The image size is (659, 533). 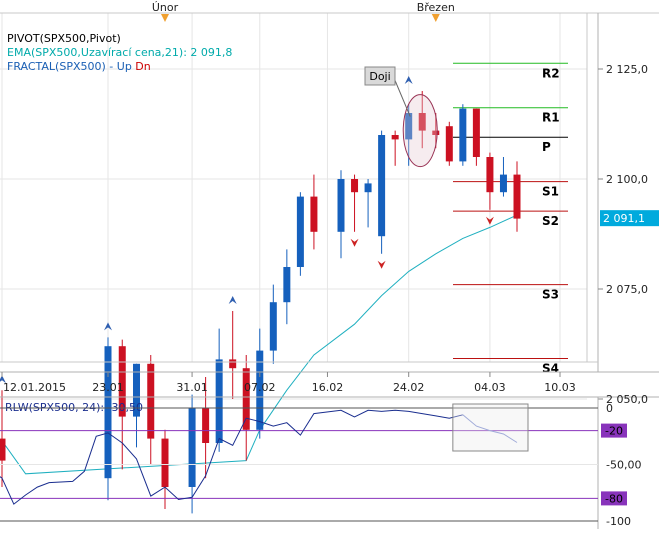 What do you see at coordinates (395, 148) in the screenshot?
I see `candle-23.02` at bounding box center [395, 148].